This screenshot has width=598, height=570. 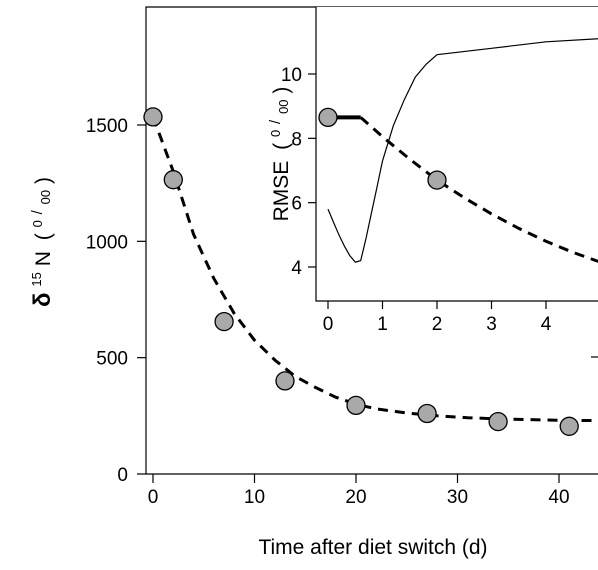 What do you see at coordinates (281, 146) in the screenshot?
I see `inset-y-axis-unit-open: (` at bounding box center [281, 146].